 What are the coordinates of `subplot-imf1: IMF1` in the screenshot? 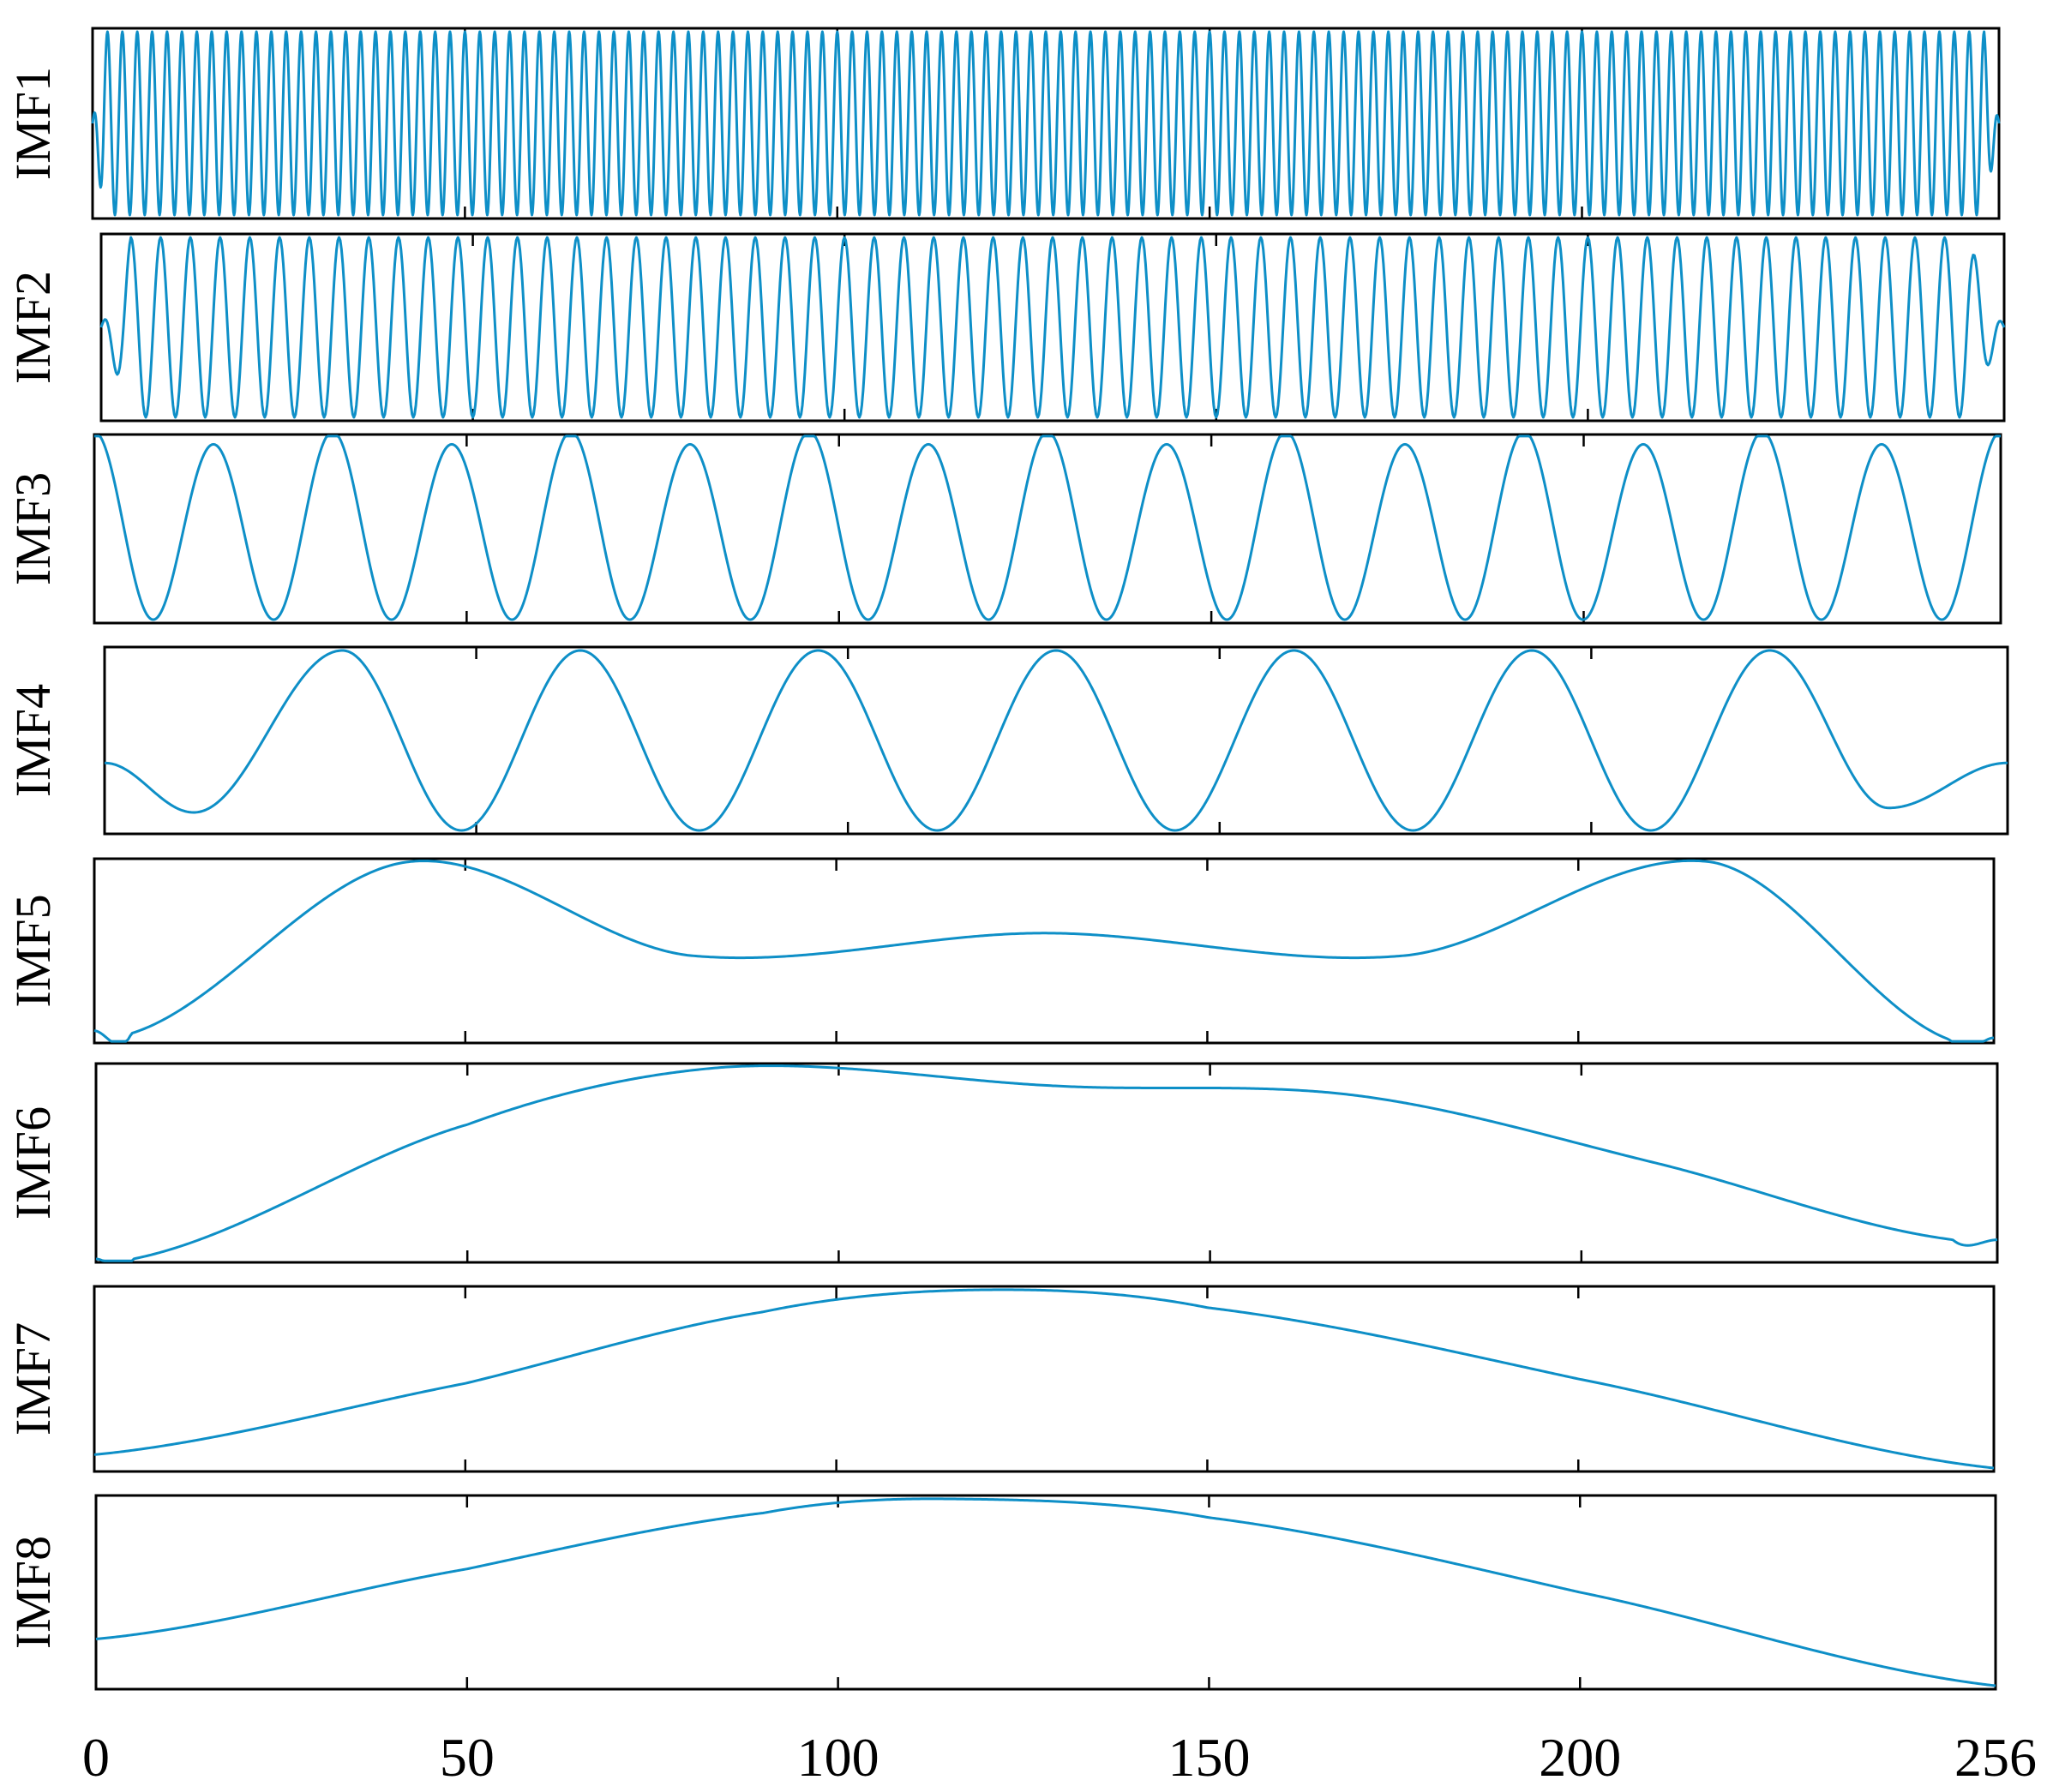 It's located at (1003, 124).